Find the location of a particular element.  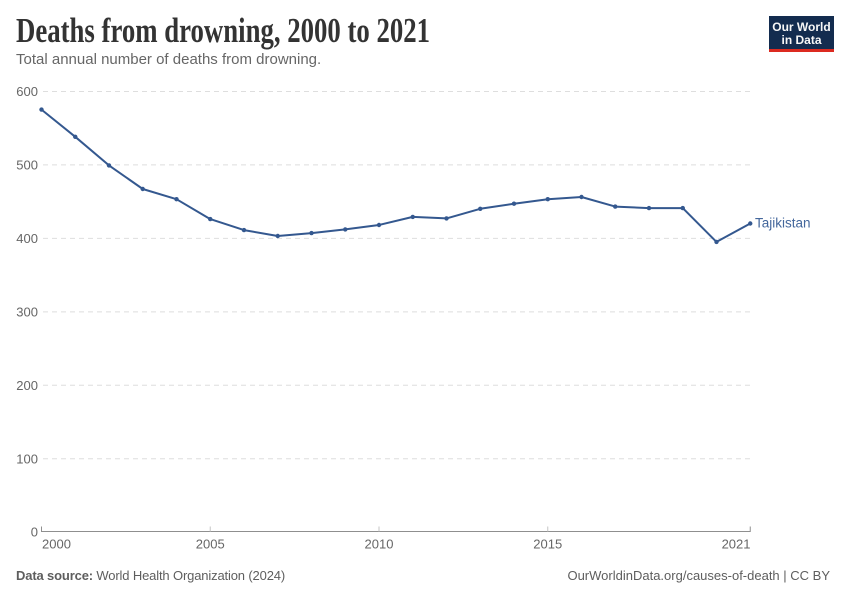

svg-text: 2000 is located at coordinates (56, 544).